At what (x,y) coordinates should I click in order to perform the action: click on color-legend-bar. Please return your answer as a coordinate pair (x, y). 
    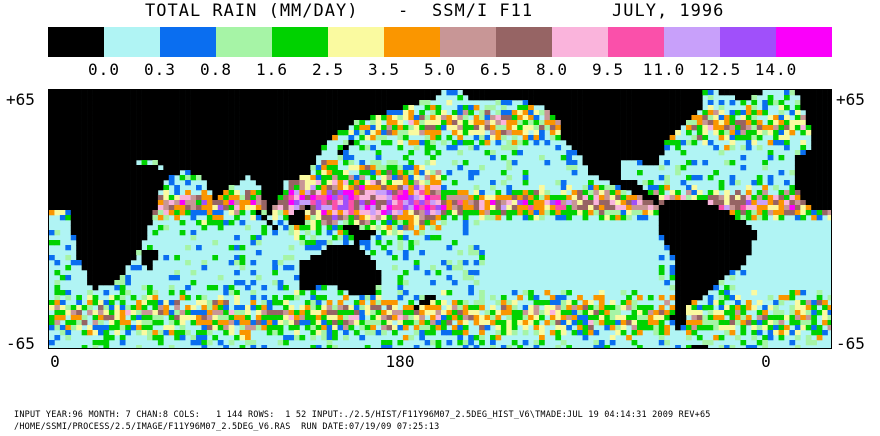
    Looking at the image, I should click on (440, 42).